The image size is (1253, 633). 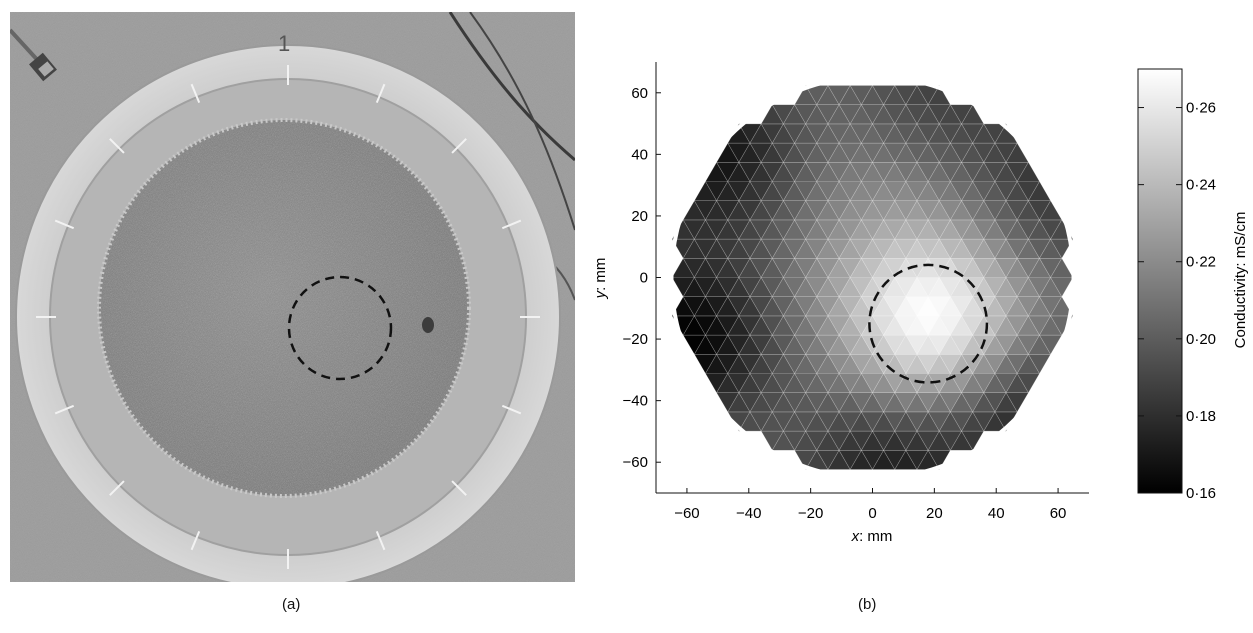 I want to click on colorbar-tick-label: 0·18, so click(x=1201, y=416).